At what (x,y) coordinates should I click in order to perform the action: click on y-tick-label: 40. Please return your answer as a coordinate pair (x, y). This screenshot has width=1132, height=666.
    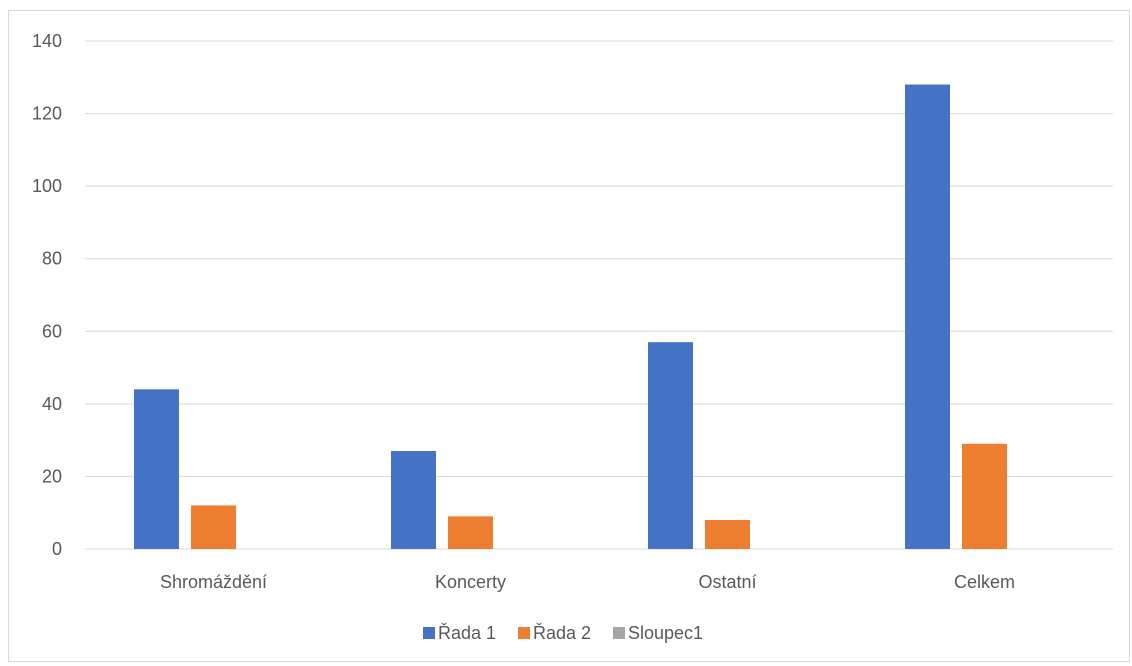
    Looking at the image, I should click on (52, 404).